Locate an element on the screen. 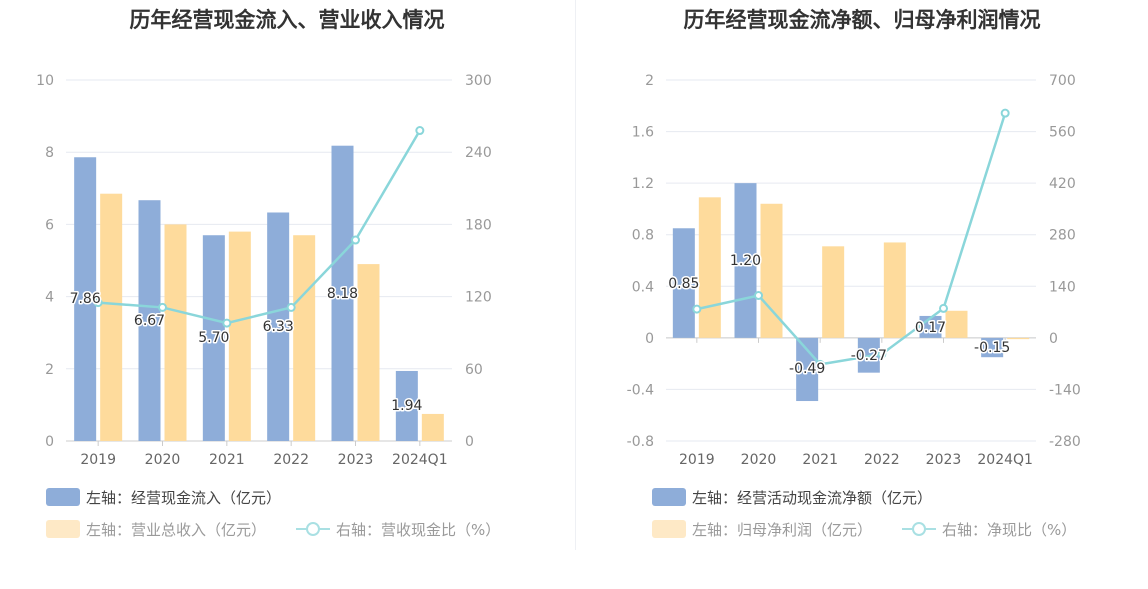 Image resolution: width=1148 pixels, height=589 pixels. data-label: 1.20 is located at coordinates (745, 261).